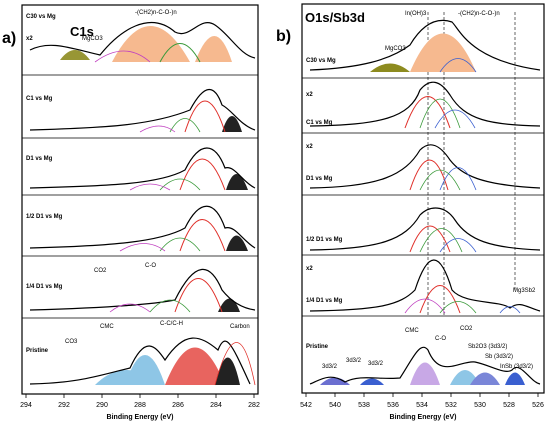 This screenshot has height=425, width=550. Describe the element at coordinates (425, 230) in the screenshot. I see `panel-b-row-half-d1` at that location.